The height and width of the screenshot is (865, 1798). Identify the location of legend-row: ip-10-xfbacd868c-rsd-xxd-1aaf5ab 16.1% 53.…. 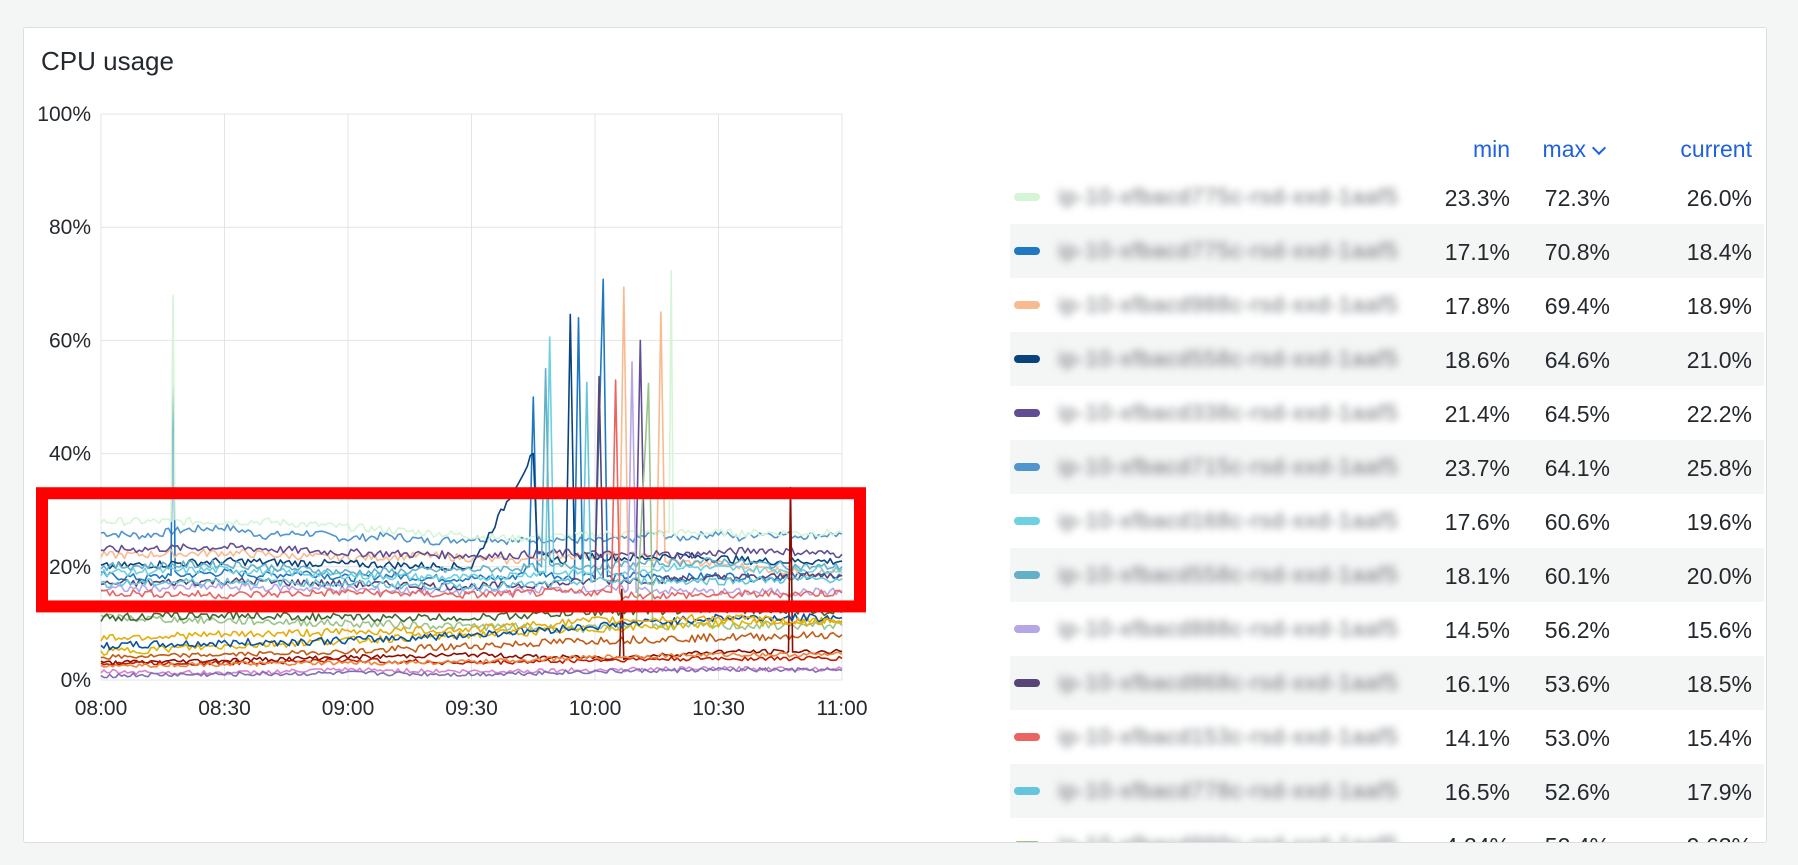
(1387, 683).